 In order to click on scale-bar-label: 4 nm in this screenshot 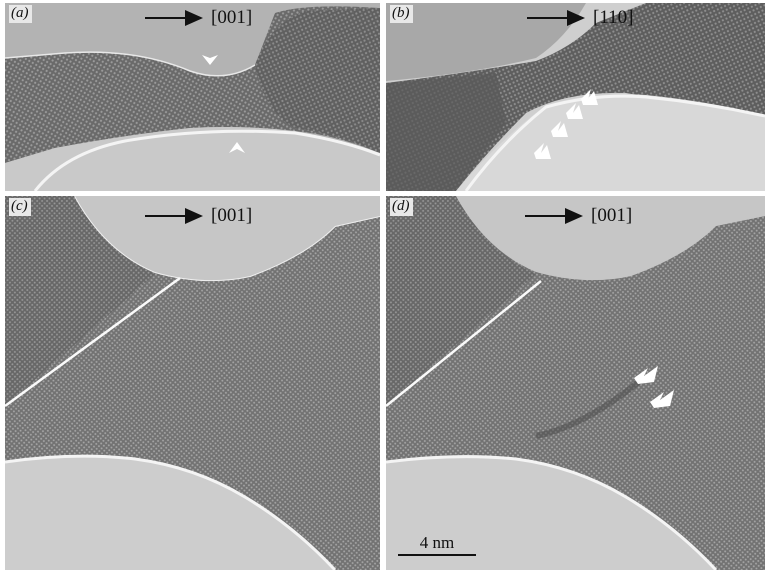, I will do `click(437, 542)`.